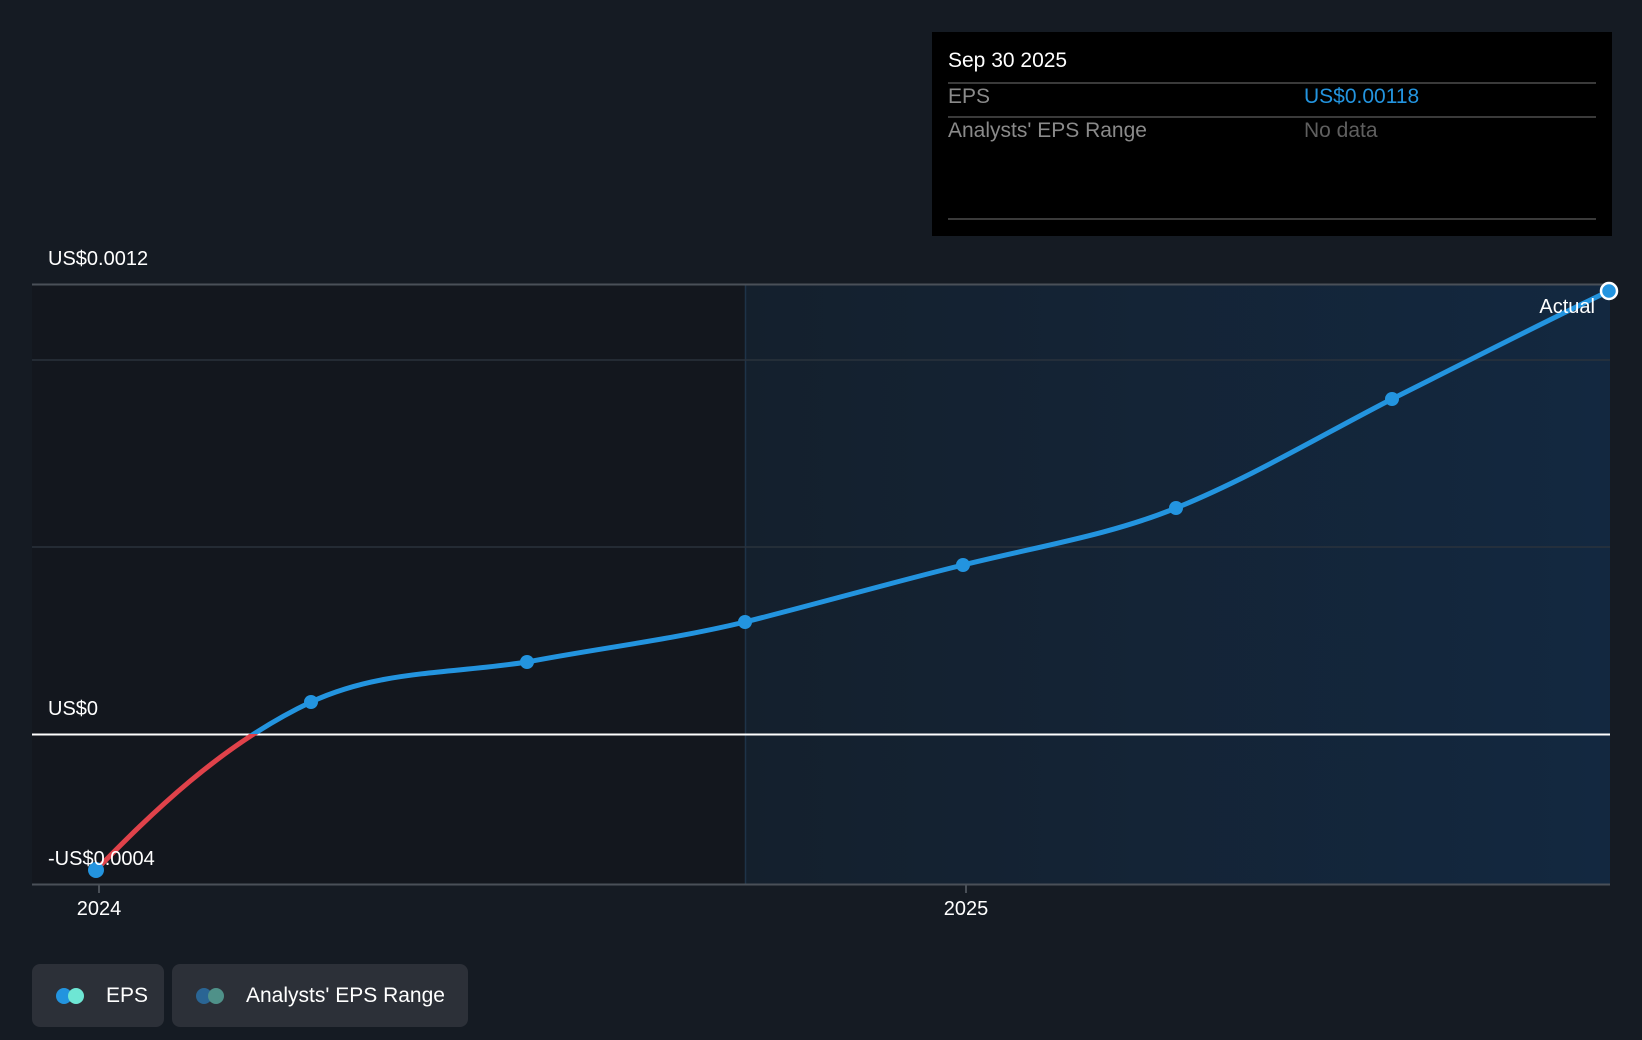 Image resolution: width=1642 pixels, height=1040 pixels. I want to click on legend-eps-button: EPS, so click(98, 995).